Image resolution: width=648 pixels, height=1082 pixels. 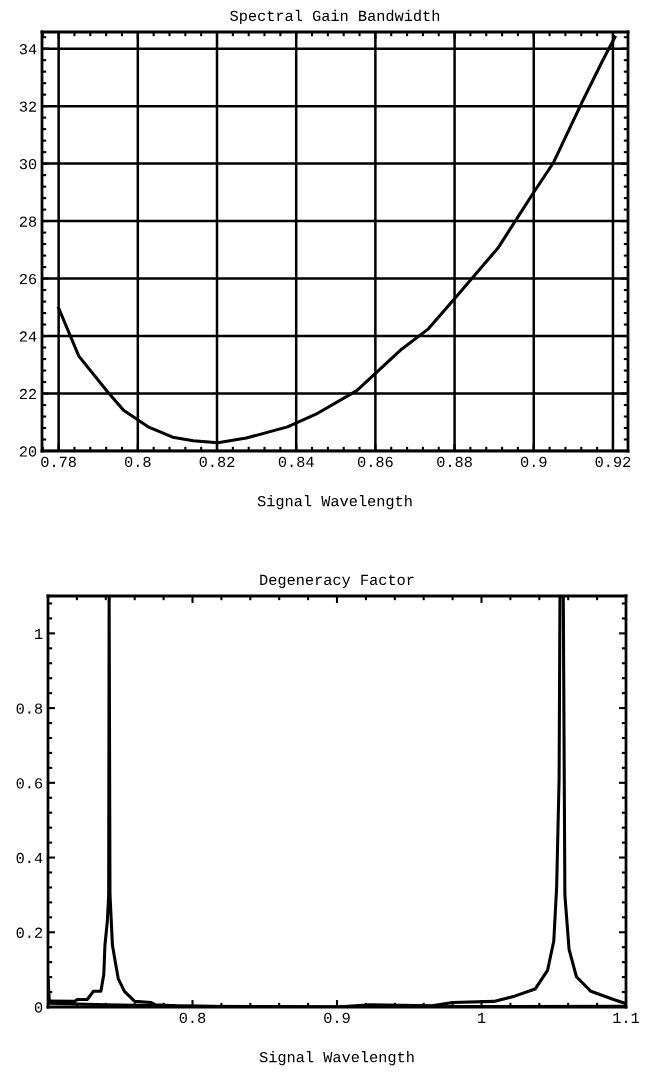 I want to click on y-tick-label: 0.8, so click(x=29, y=708).